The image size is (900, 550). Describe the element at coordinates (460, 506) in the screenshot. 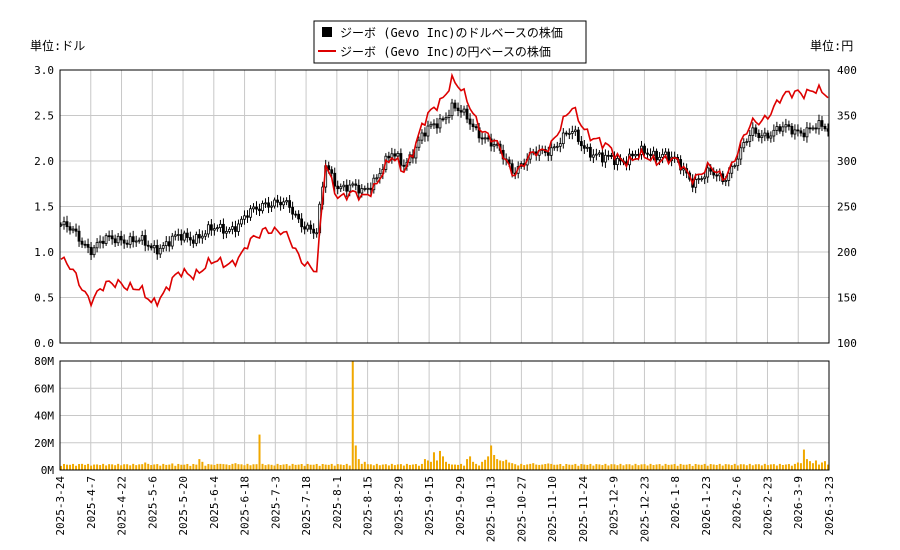

I see `date-tick-label: 2025-9-29` at that location.